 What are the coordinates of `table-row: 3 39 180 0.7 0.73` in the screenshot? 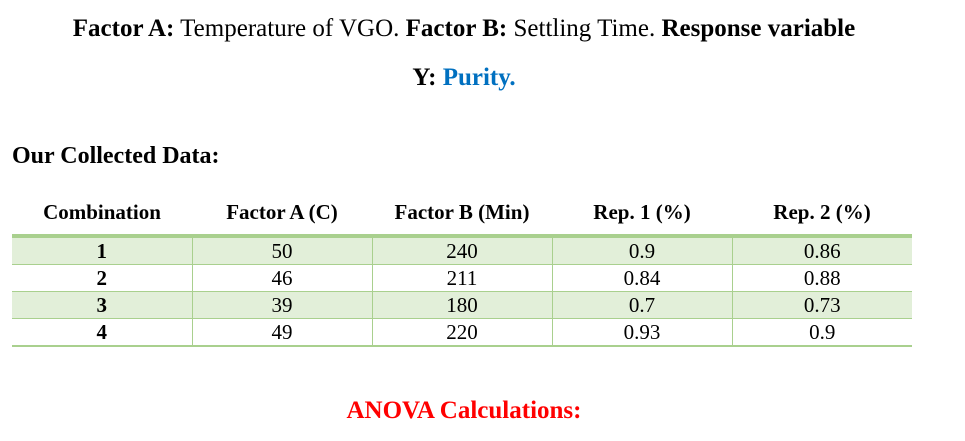 It's located at (462, 305).